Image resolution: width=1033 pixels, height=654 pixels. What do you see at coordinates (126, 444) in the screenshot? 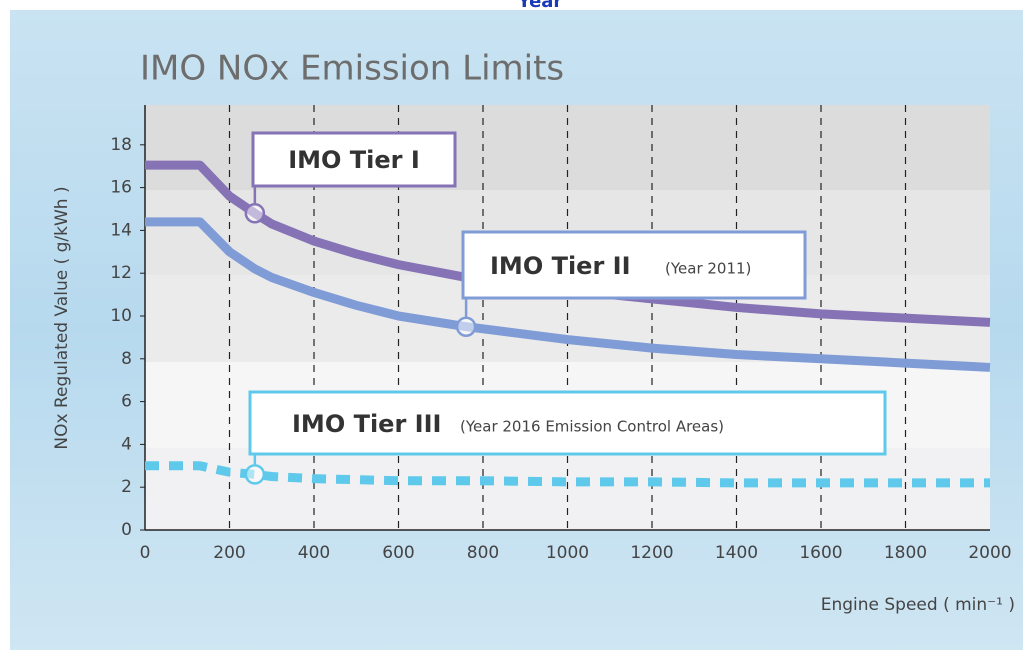
I see `y-tick-label: 4` at bounding box center [126, 444].